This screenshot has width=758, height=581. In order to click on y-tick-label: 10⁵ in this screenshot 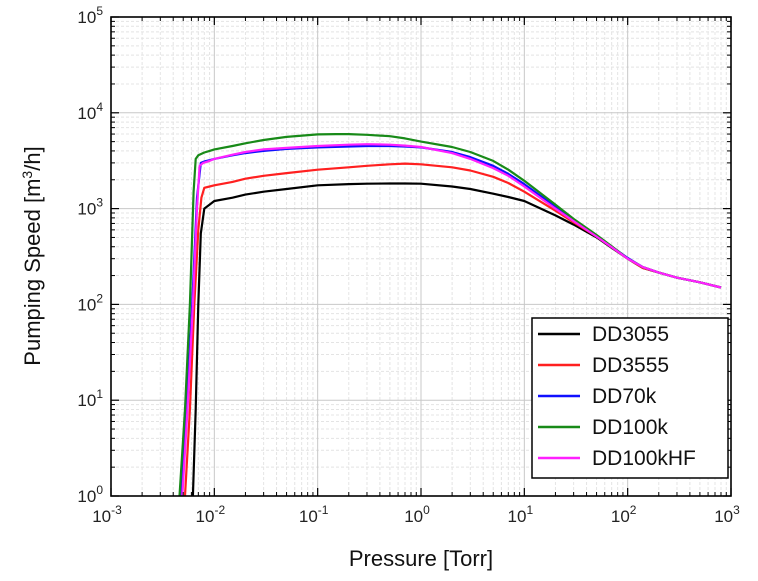, I will do `click(90, 15)`.